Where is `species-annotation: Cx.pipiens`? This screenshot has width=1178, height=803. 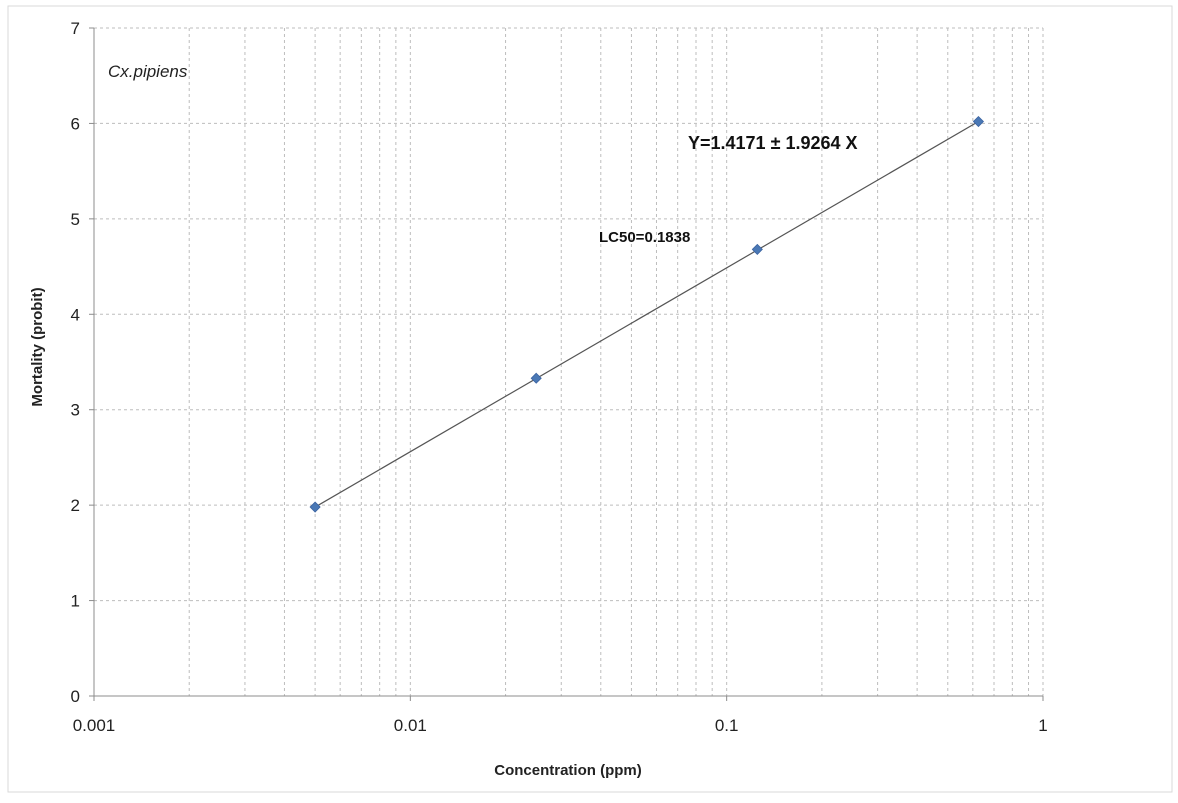 species-annotation: Cx.pipiens is located at coordinates (148, 71).